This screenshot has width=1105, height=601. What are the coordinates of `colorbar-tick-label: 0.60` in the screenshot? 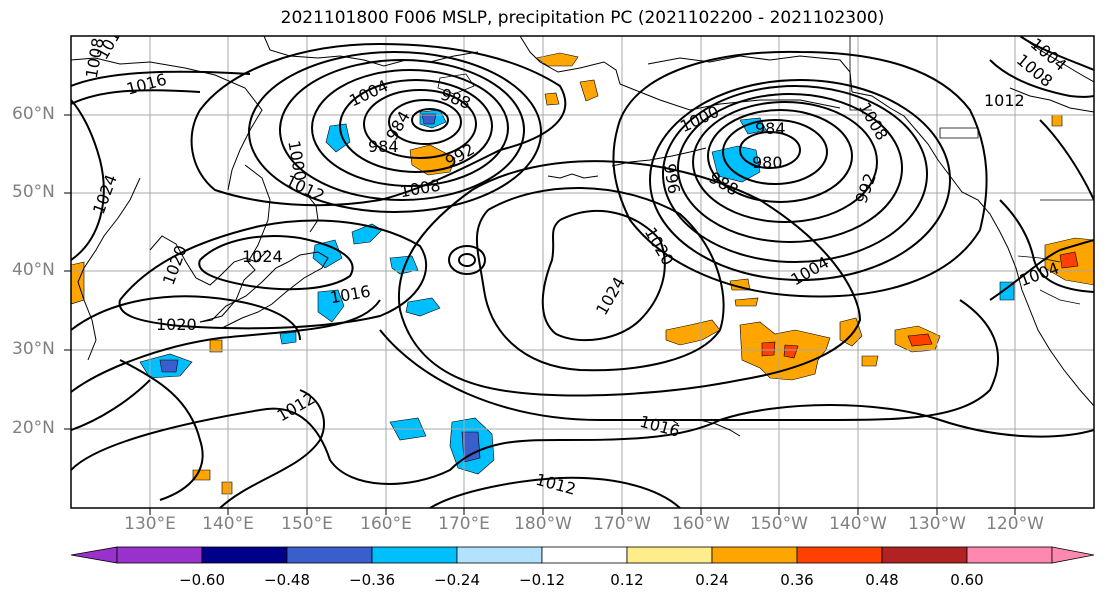 It's located at (967, 580).